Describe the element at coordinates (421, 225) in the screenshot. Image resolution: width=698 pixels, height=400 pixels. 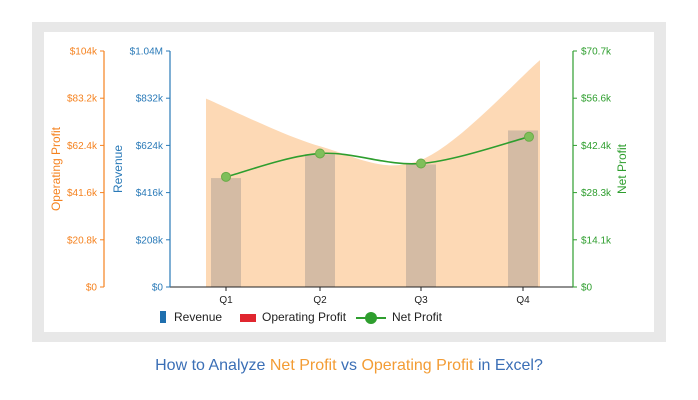
I see `revenue-bar-q3` at that location.